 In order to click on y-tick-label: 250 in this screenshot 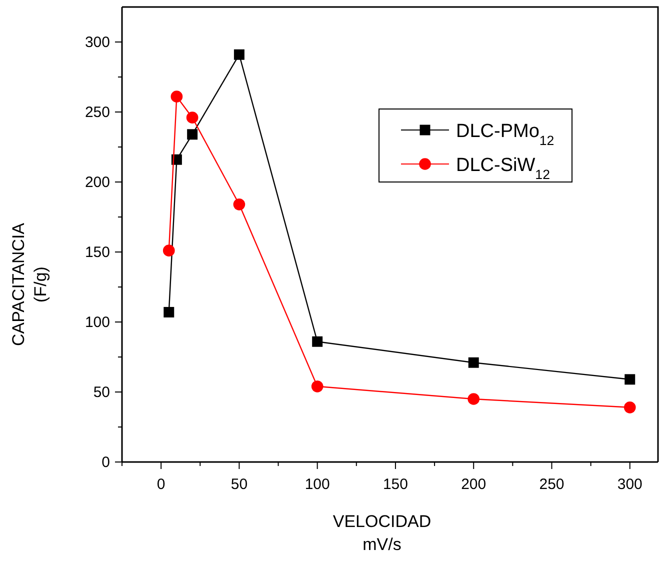, I will do `click(97, 112)`.